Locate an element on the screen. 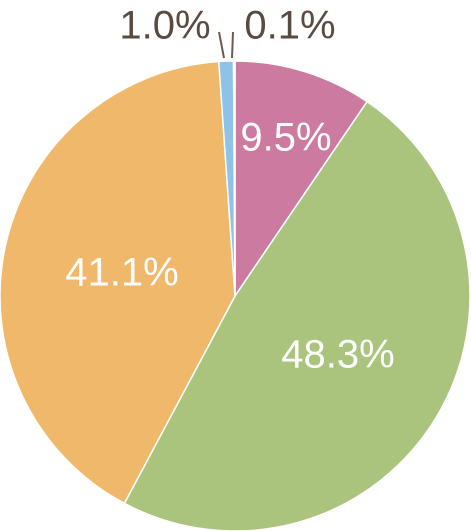 Image resolution: width=471 pixels, height=531 pixels. value-label: 1.0% is located at coordinates (164, 26).